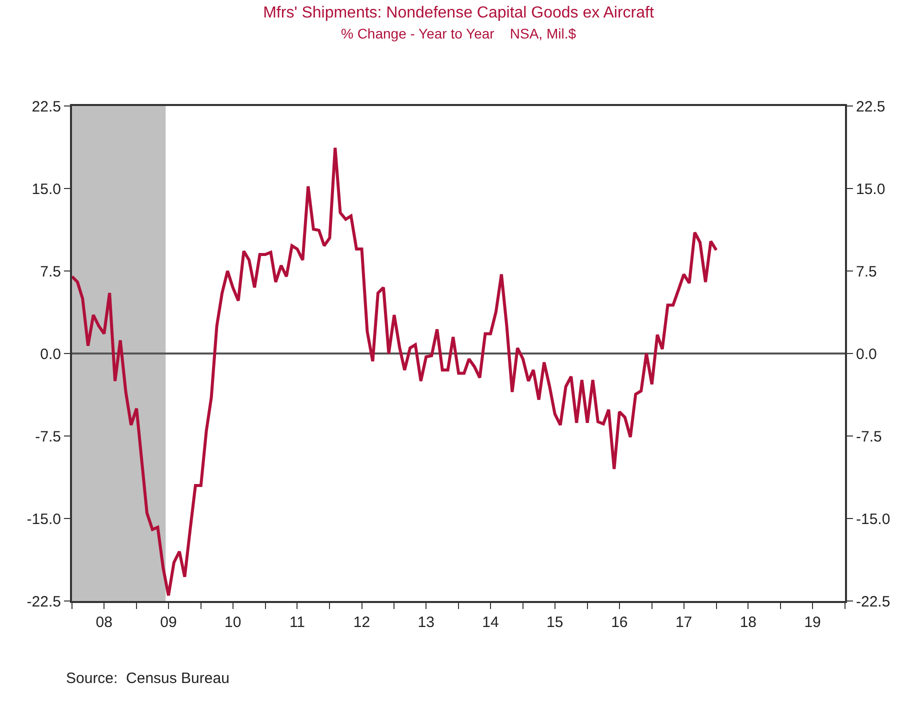 The width and height of the screenshot is (917, 701). I want to click on y2-tick-label: -7.5, so click(869, 437).